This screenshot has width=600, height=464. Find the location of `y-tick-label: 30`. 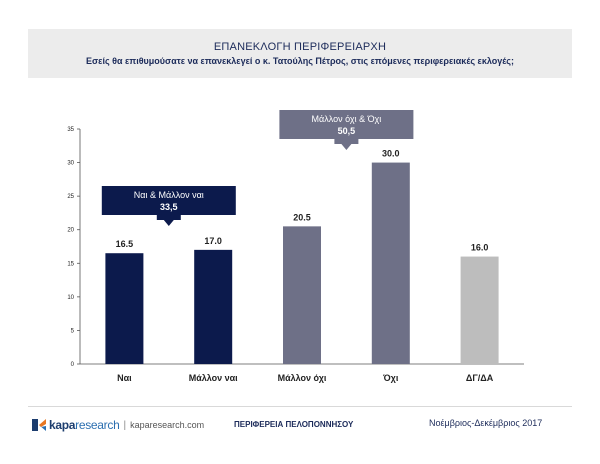

y-tick-label: 30 is located at coordinates (70, 164).